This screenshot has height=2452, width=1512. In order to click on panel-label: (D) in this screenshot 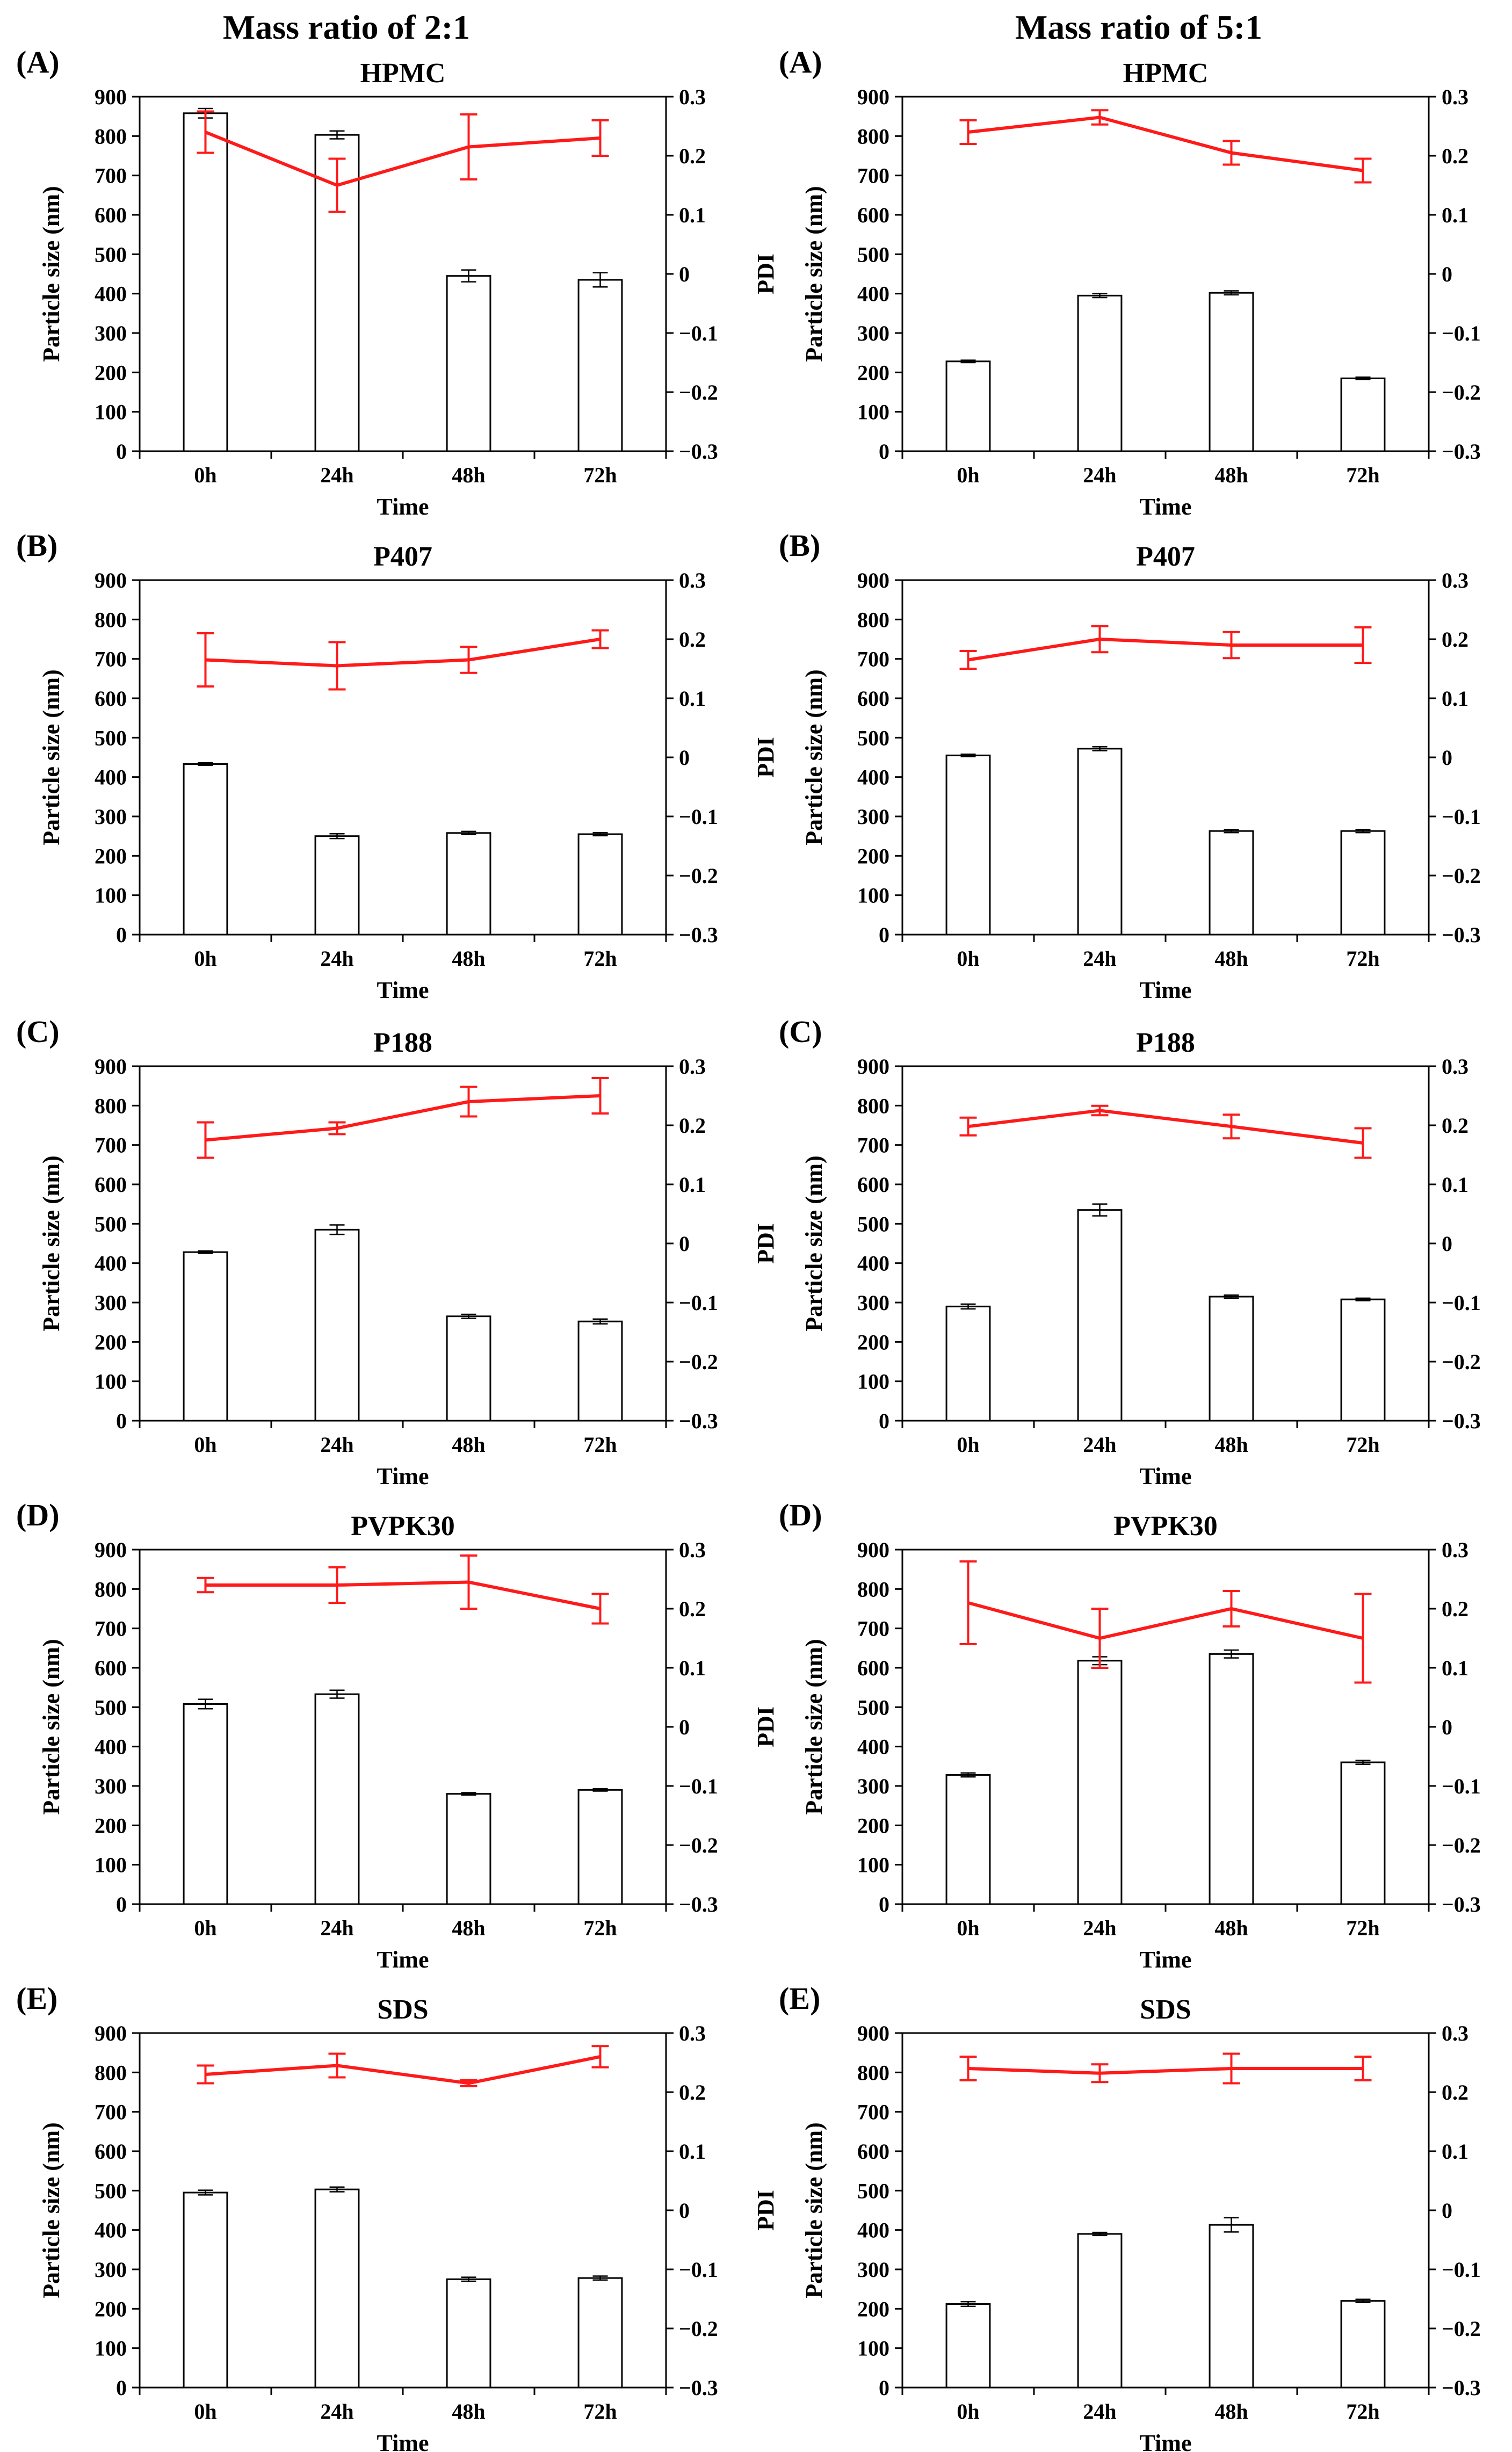, I will do `click(38, 1515)`.